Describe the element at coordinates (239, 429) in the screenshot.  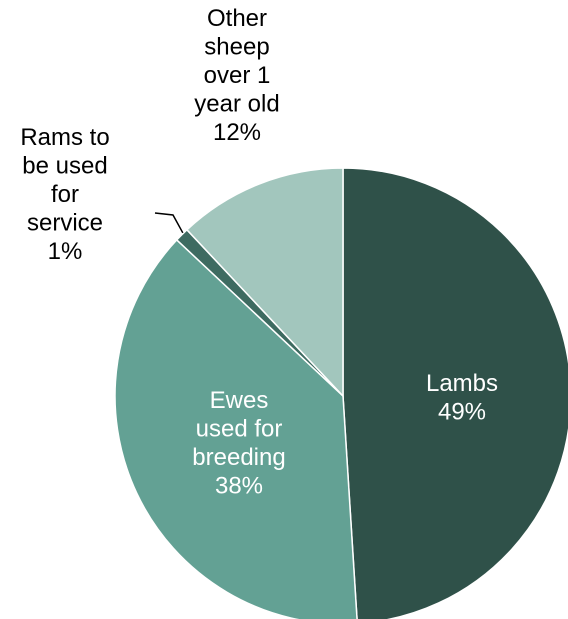
I see `slice-label-line: used for` at that location.